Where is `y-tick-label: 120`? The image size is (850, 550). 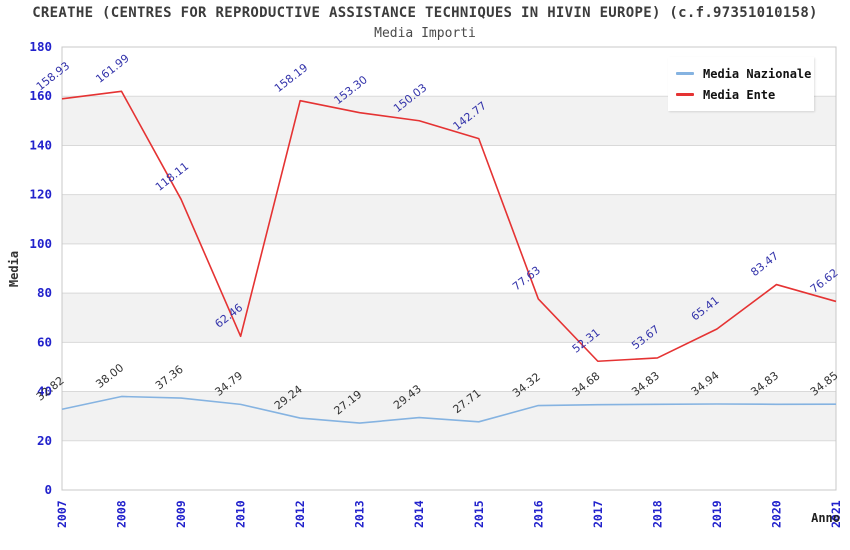
y-tick-label: 120 is located at coordinates (40, 194).